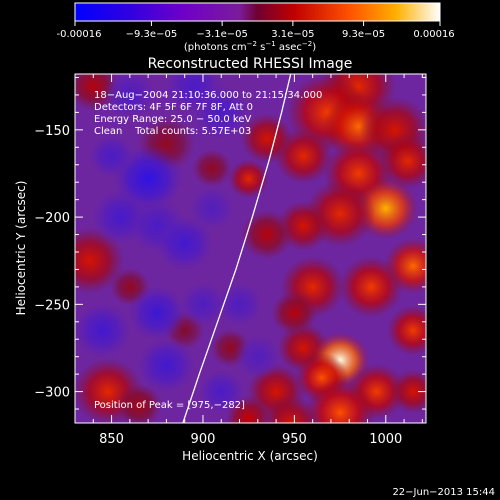 The image size is (500, 500). What do you see at coordinates (79, 34) in the screenshot?
I see `colorbar-tick-label: -0.00016` at bounding box center [79, 34].